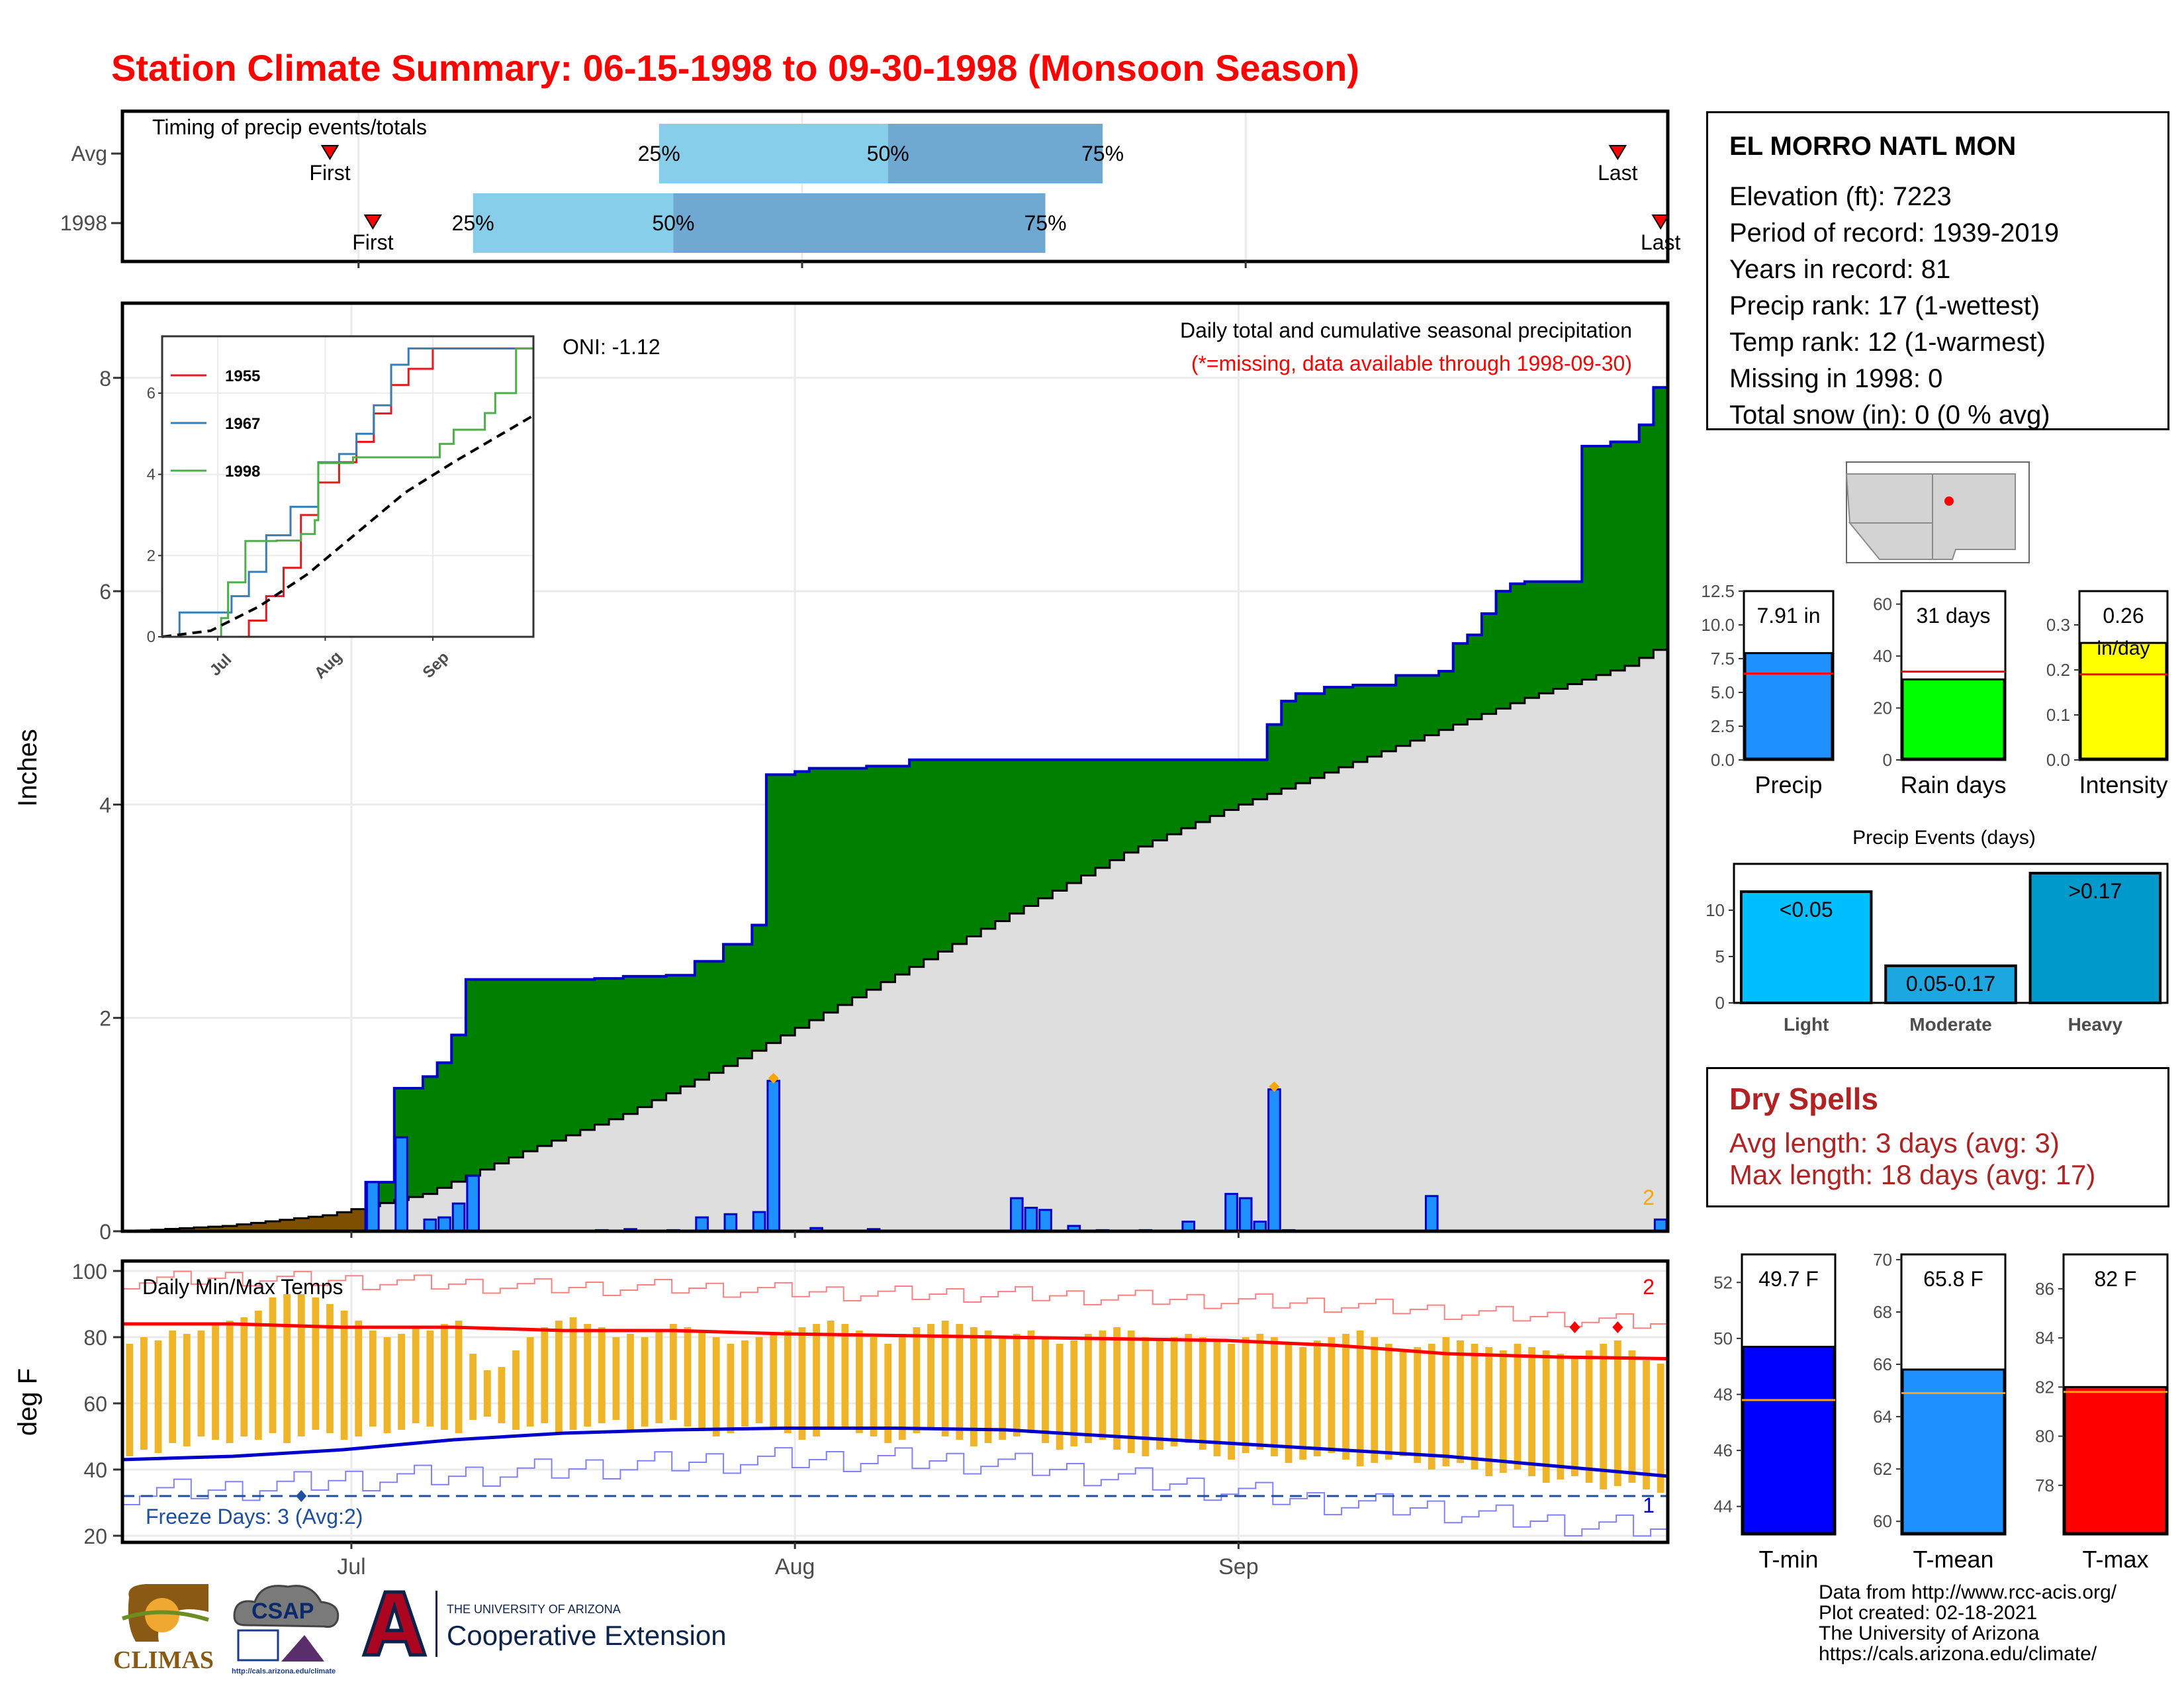 Image resolution: width=2184 pixels, height=1688 pixels. What do you see at coordinates (1940, 694) in the screenshot?
I see `rain-days-panel: 0 20 40 60 31 days Rain days` at bounding box center [1940, 694].